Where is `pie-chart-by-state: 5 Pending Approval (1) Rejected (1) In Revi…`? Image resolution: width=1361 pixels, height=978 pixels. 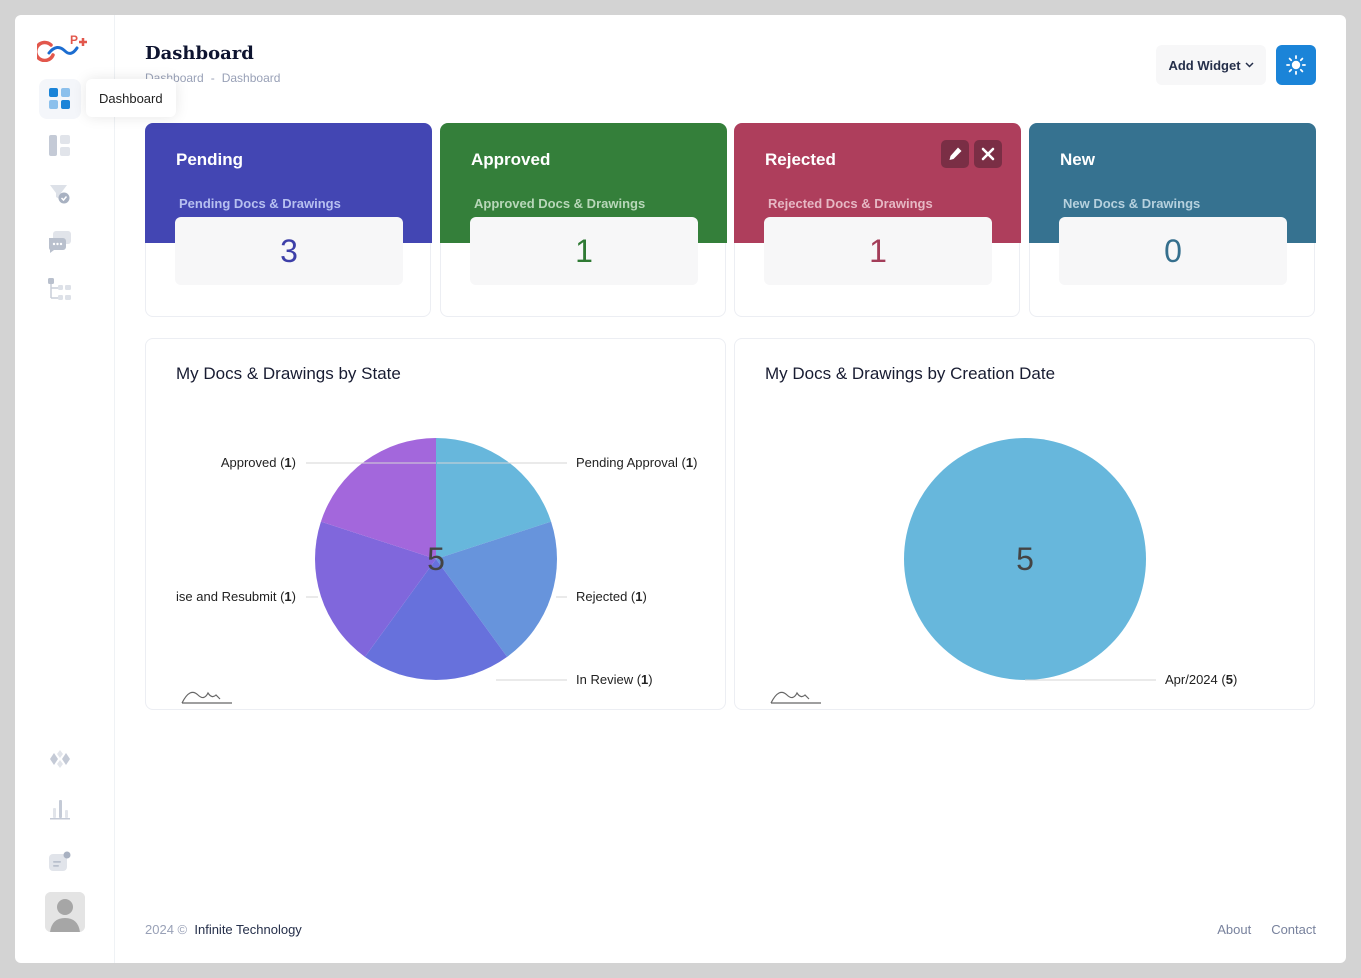
pie-chart-by-state: 5 Pending Approval (1) Rejected (1) In Revi… is located at coordinates (421, 571).